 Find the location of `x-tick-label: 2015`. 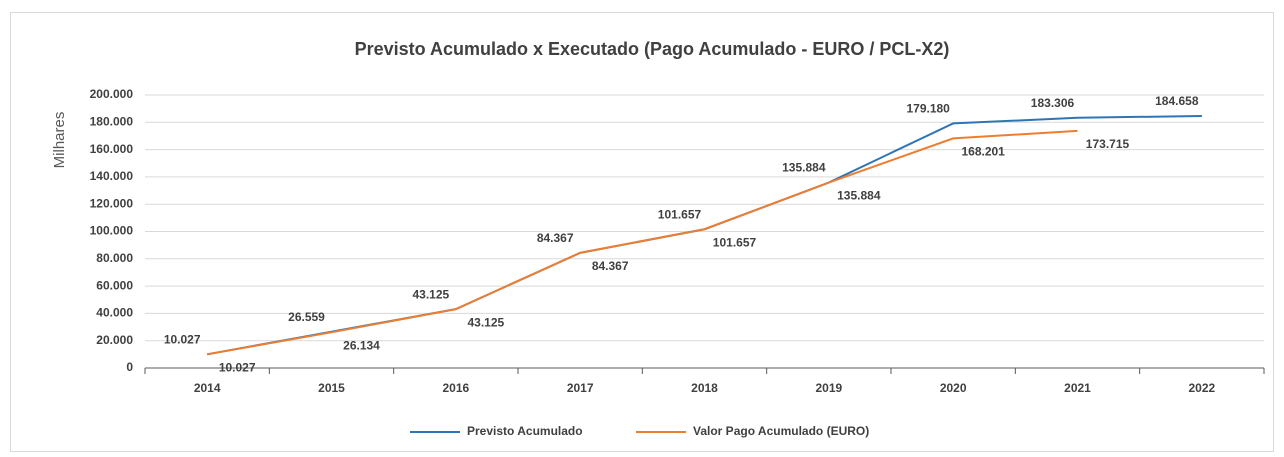

x-tick-label: 2015 is located at coordinates (331, 388).